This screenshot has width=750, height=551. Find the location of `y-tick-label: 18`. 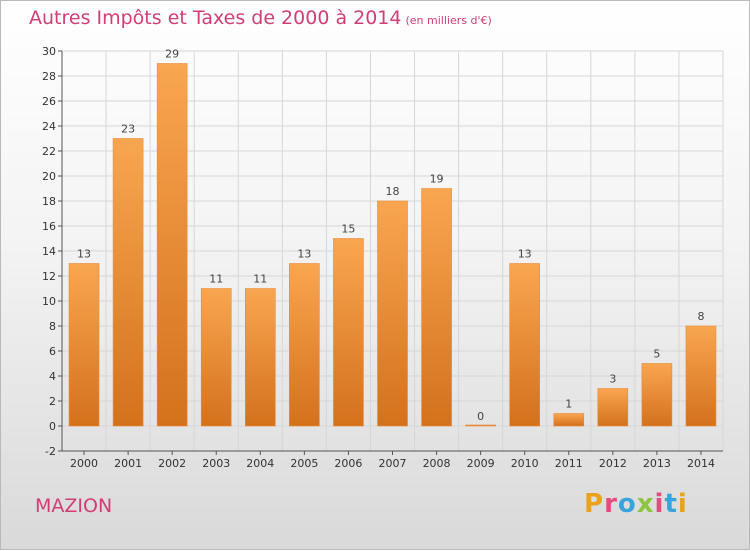

y-tick-label: 18 is located at coordinates (49, 201).